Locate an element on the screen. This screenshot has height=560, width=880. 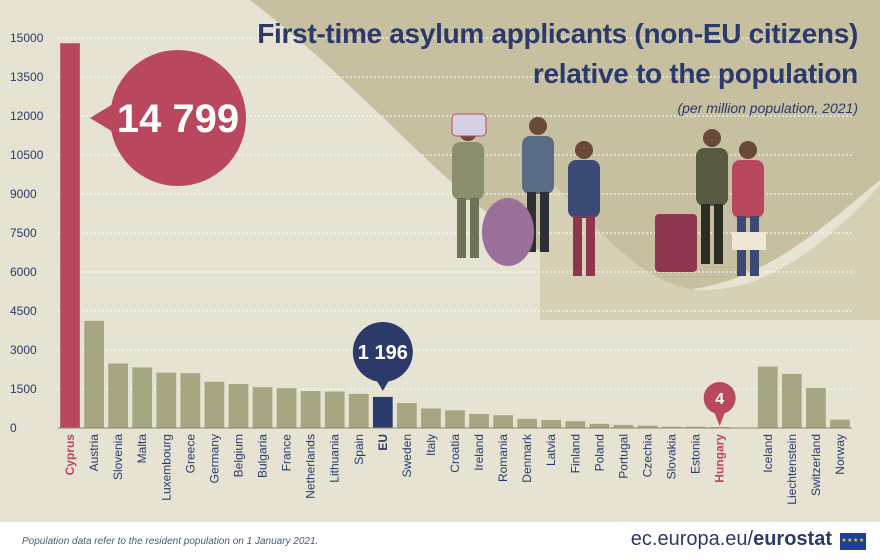
x-tick-label: Finland is located at coordinates (575, 453).